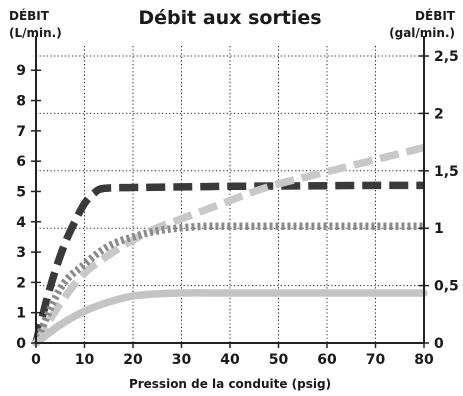  What do you see at coordinates (21, 223) in the screenshot?
I see `y-left-tick-label: 4` at bounding box center [21, 223].